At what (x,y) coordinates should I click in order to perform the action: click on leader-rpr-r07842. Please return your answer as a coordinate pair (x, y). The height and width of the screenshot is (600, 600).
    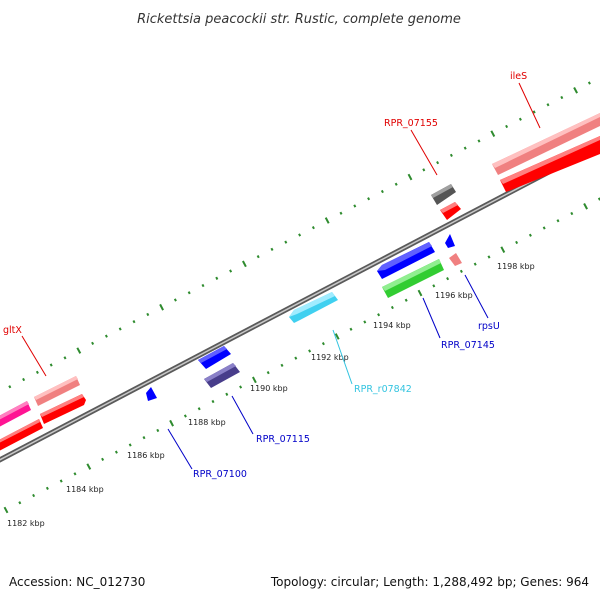
    Looking at the image, I should click on (342, 357).